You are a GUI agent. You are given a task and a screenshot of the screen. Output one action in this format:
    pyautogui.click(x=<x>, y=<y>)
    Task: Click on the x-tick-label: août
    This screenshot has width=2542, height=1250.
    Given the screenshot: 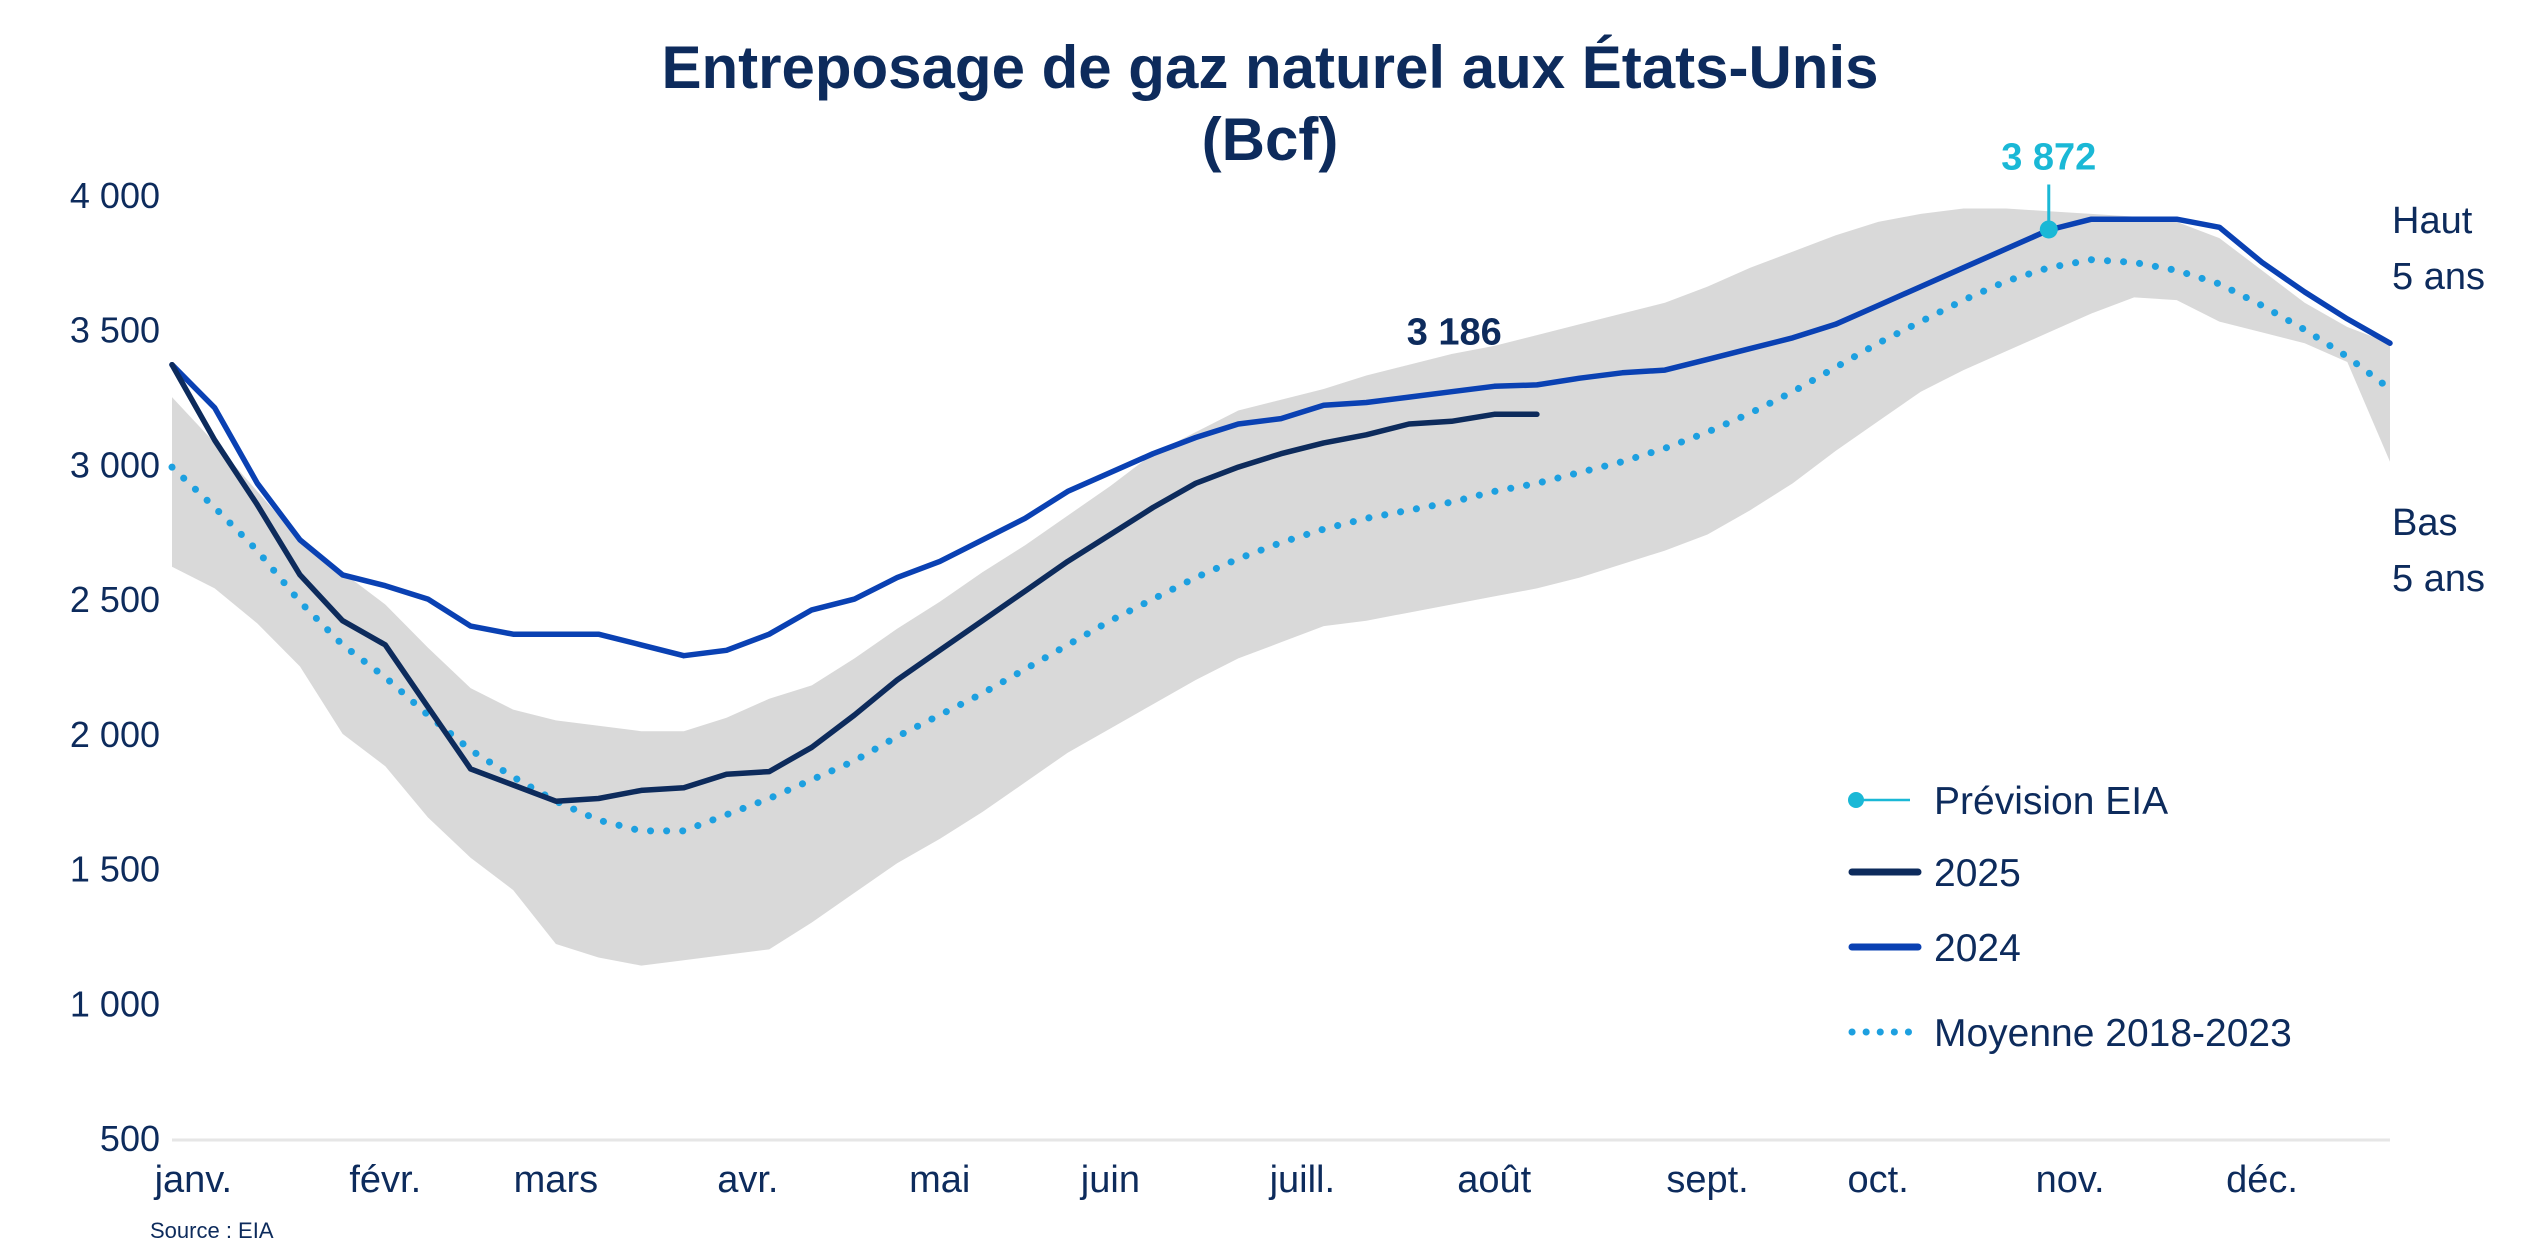 What is the action you would take?
    pyautogui.click(x=1494, y=1180)
    